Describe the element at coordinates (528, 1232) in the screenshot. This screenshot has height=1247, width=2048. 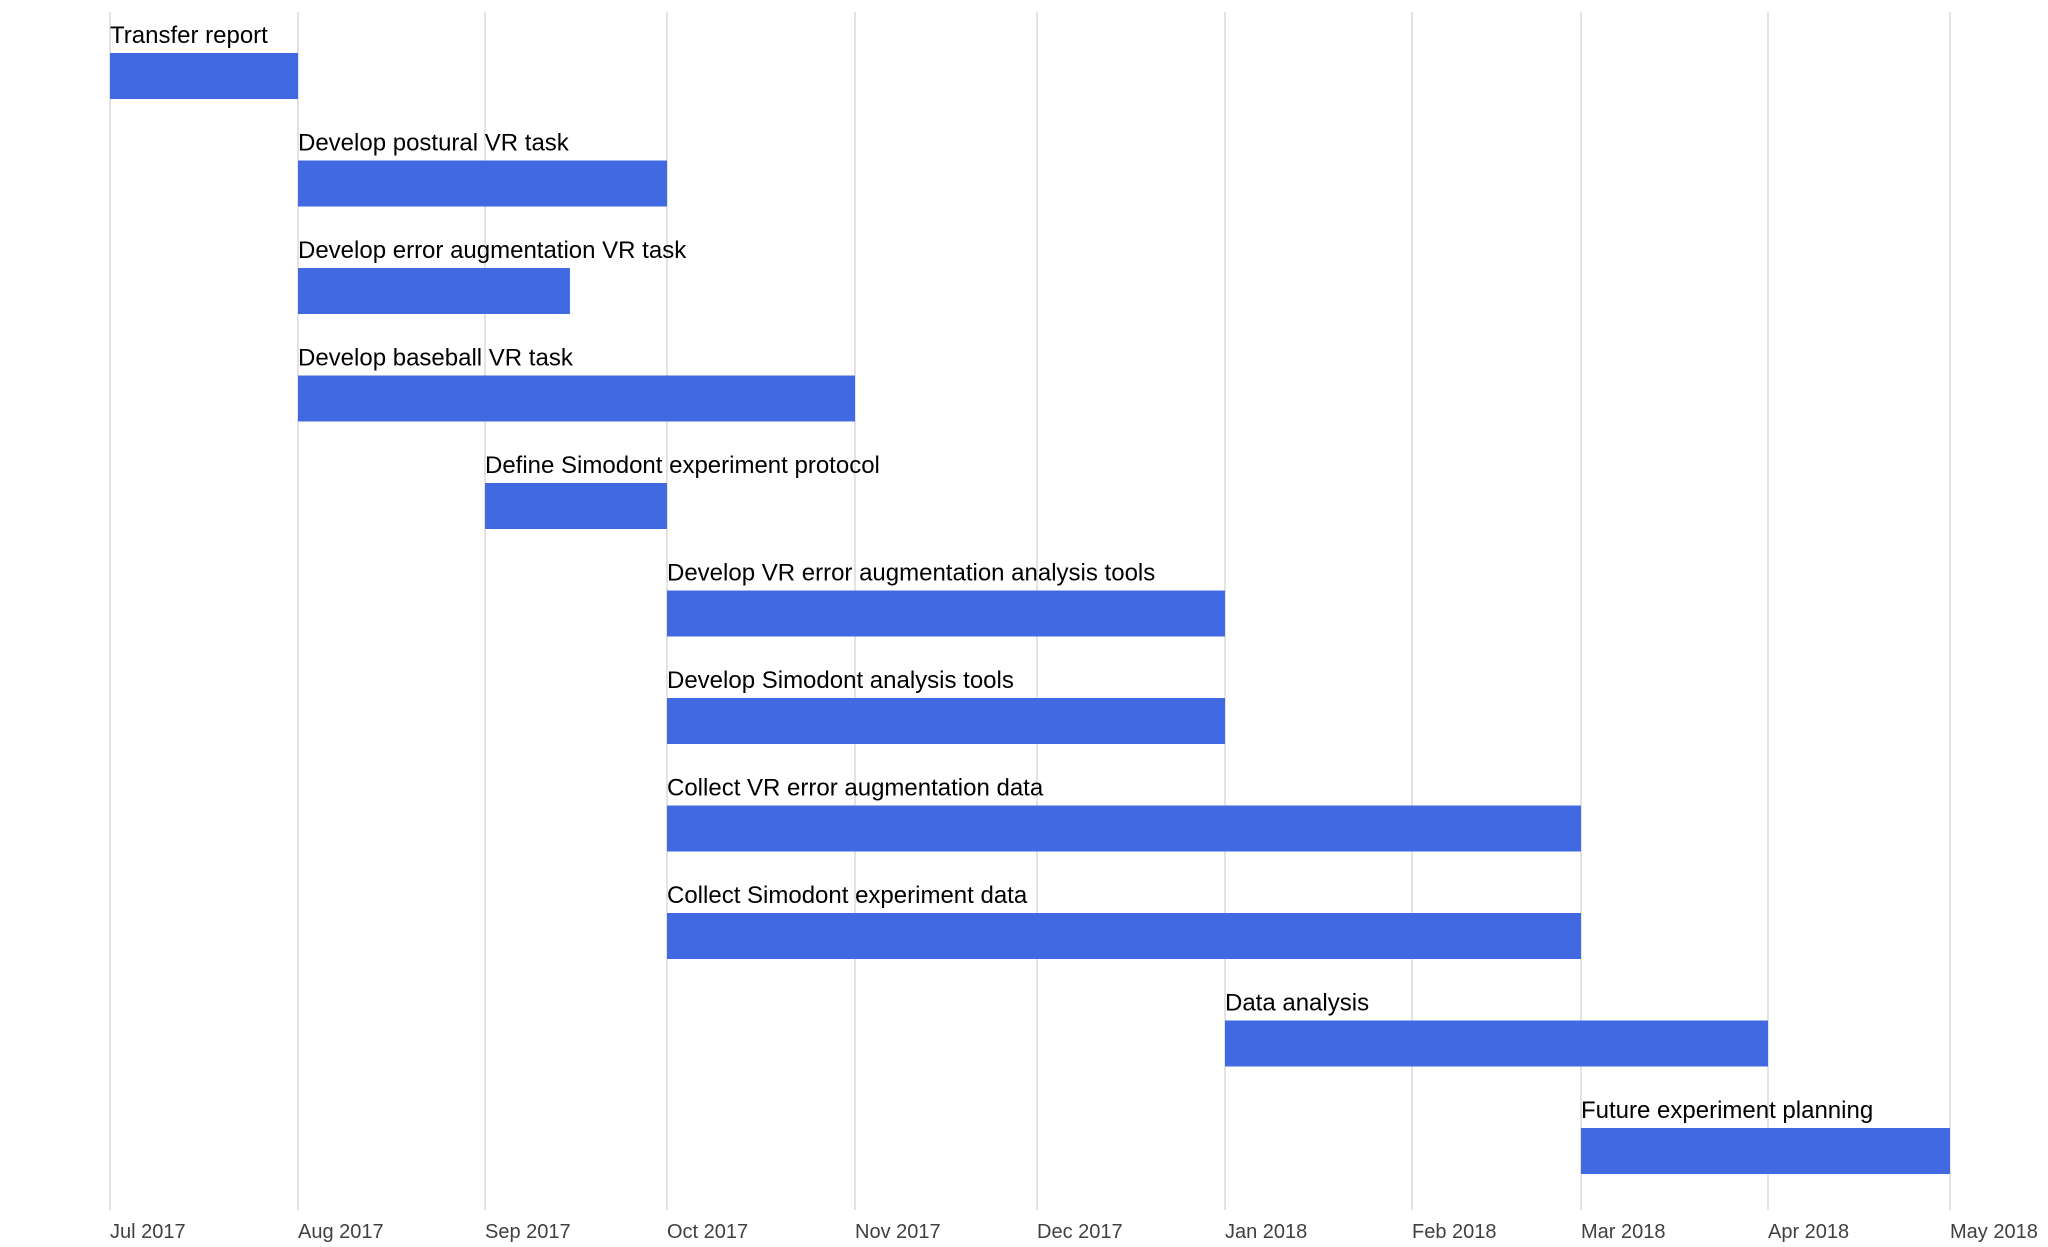
I see `x-tick-label: Sep 2017` at that location.